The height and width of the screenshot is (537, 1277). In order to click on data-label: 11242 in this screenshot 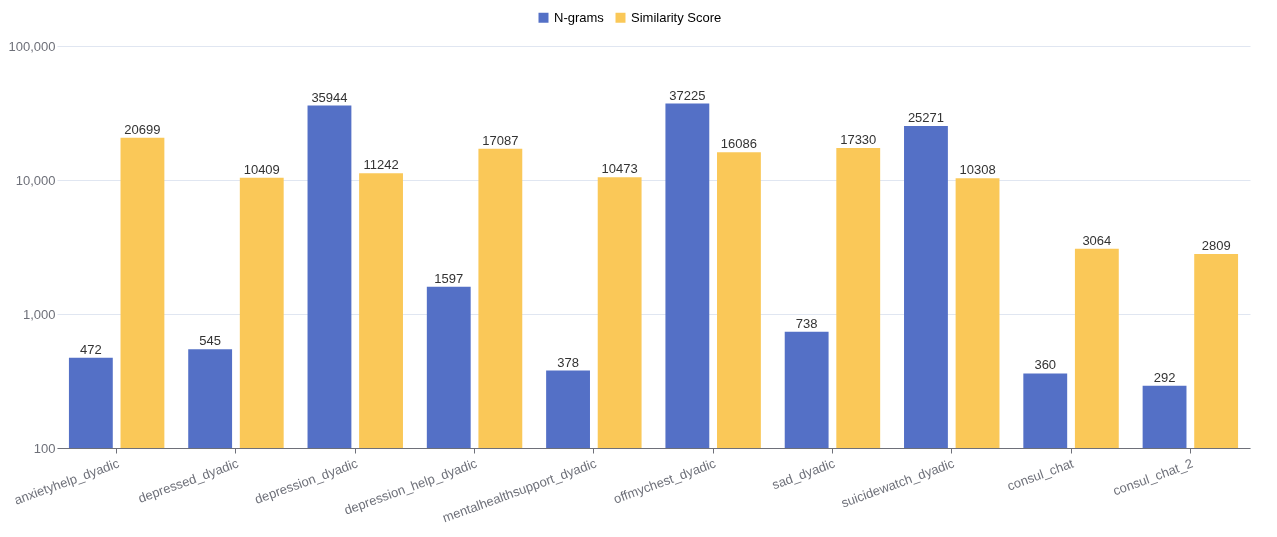, I will do `click(381, 165)`.